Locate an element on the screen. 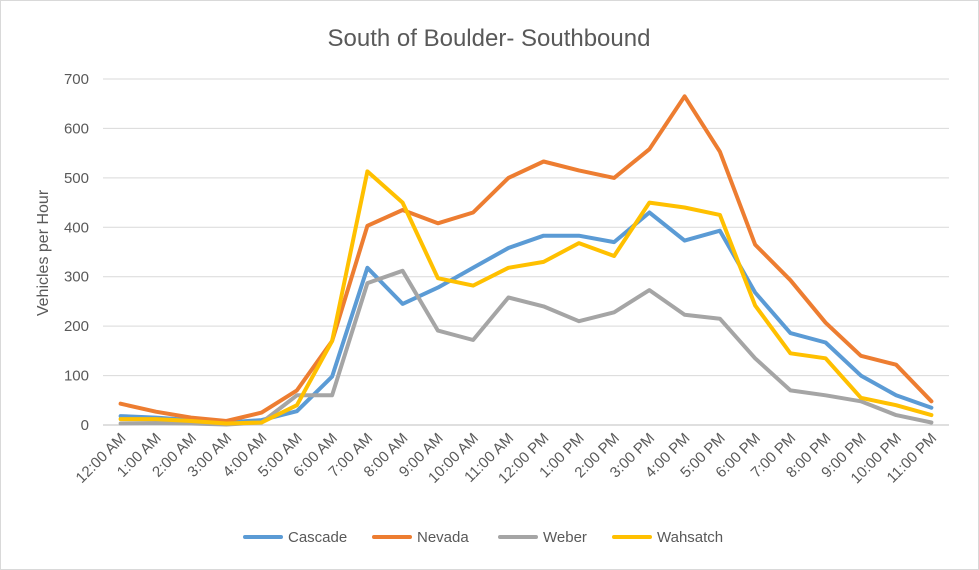 The image size is (979, 570). legend-label-weber: Weber is located at coordinates (565, 537).